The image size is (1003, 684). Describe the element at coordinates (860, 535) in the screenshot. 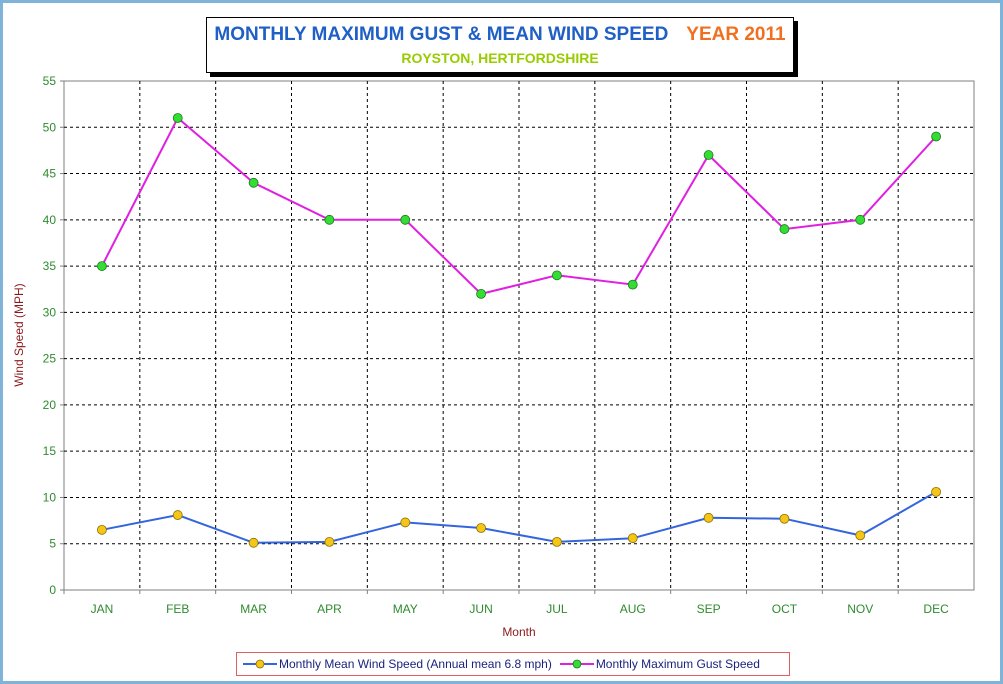

I see `data-point-0-nov` at that location.